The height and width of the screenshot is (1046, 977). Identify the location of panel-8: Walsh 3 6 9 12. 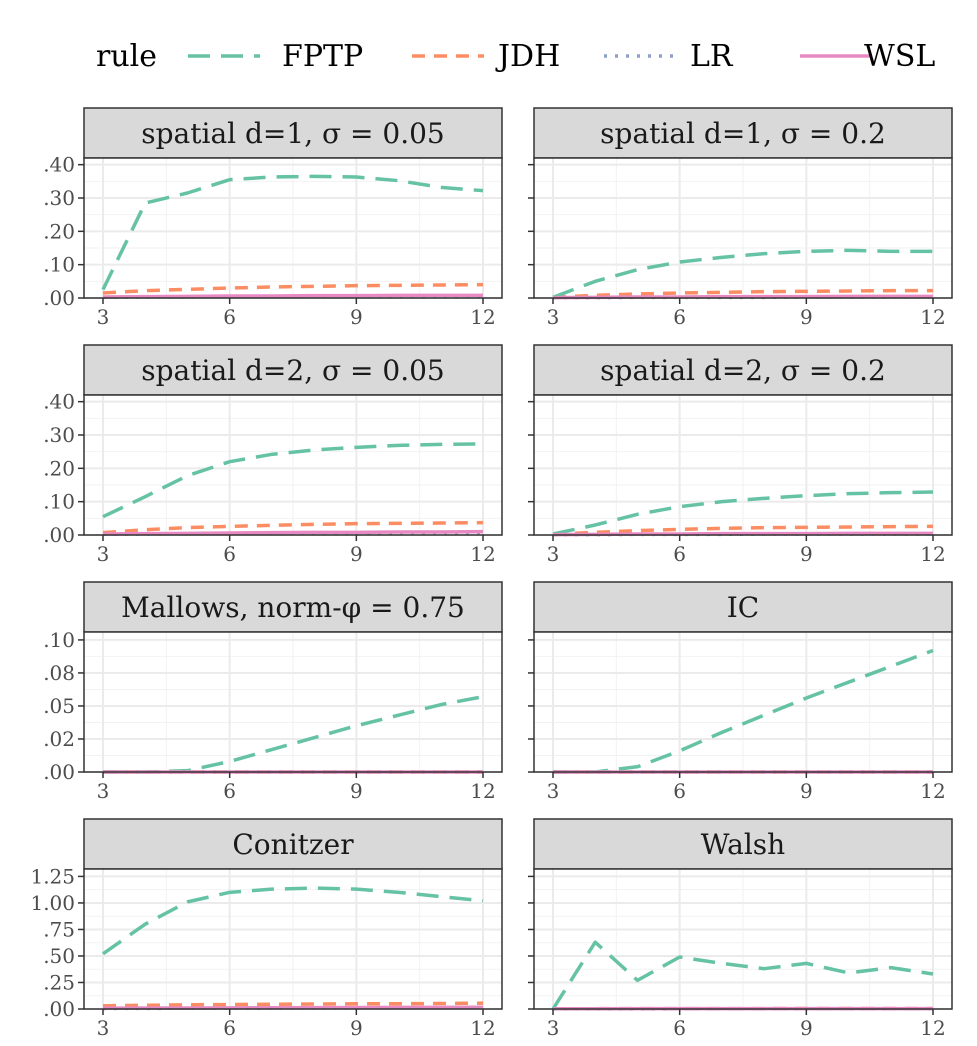
(740, 929).